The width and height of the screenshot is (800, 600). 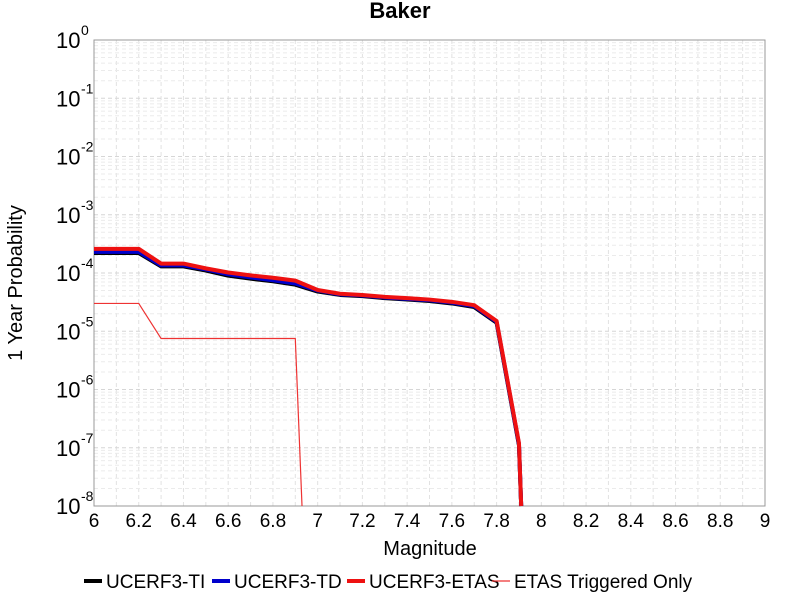 What do you see at coordinates (407, 521) in the screenshot?
I see `x-tick-label: 7.4` at bounding box center [407, 521].